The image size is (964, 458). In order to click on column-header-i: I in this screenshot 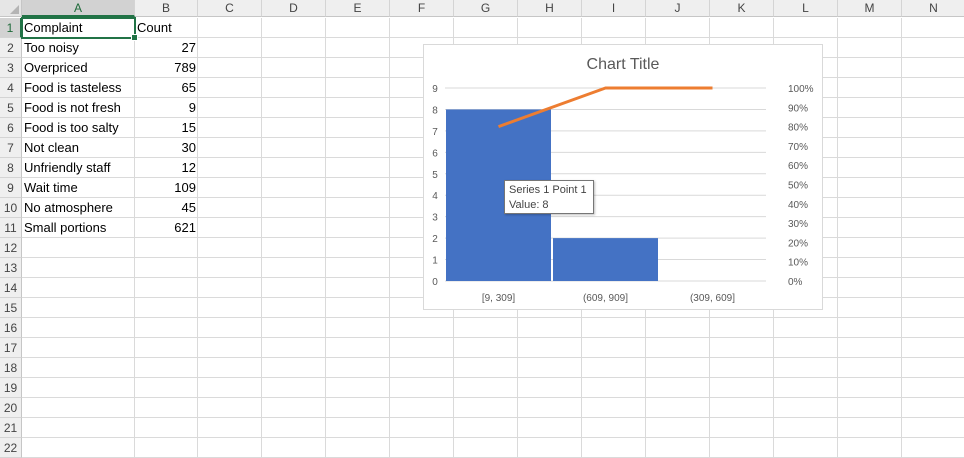, I will do `click(614, 8)`.